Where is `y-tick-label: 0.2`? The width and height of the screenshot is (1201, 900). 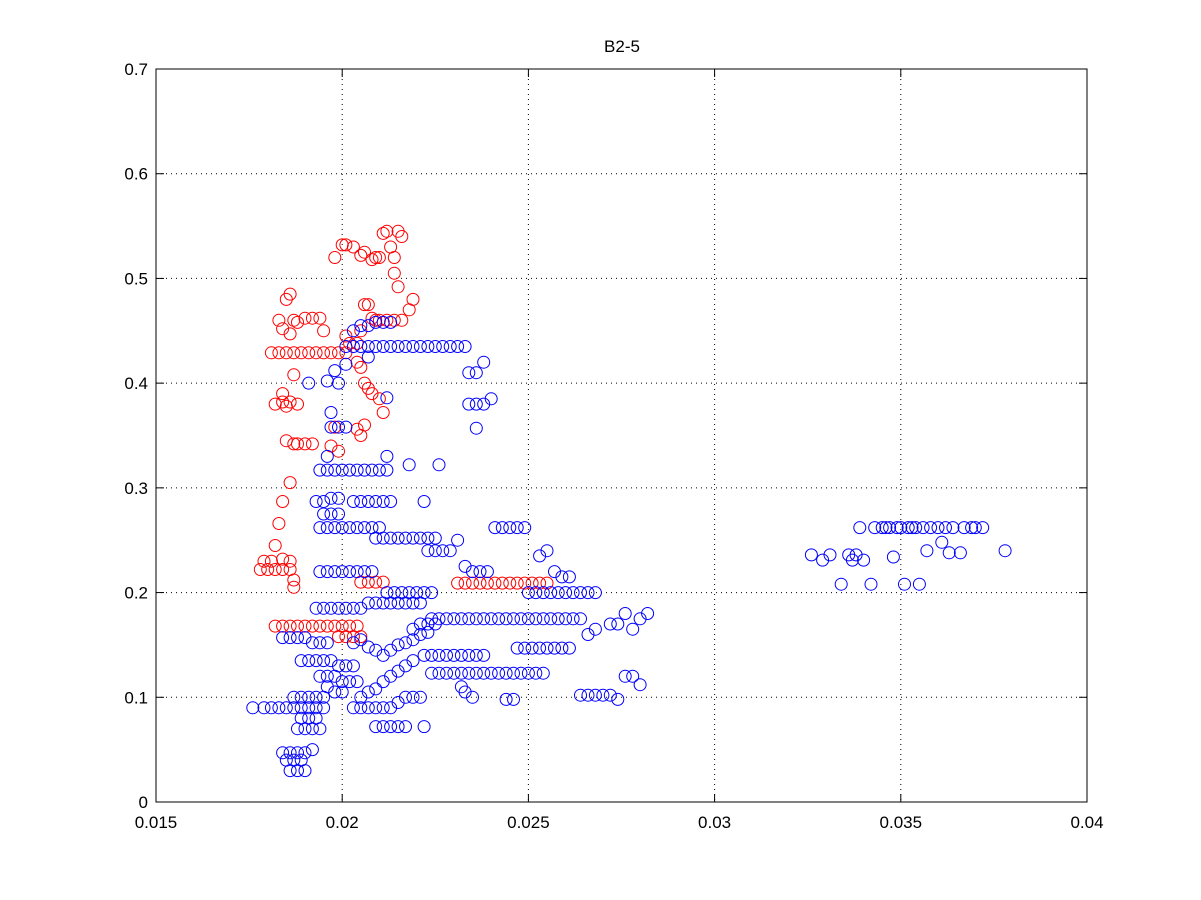 y-tick-label: 0.2 is located at coordinates (136, 593).